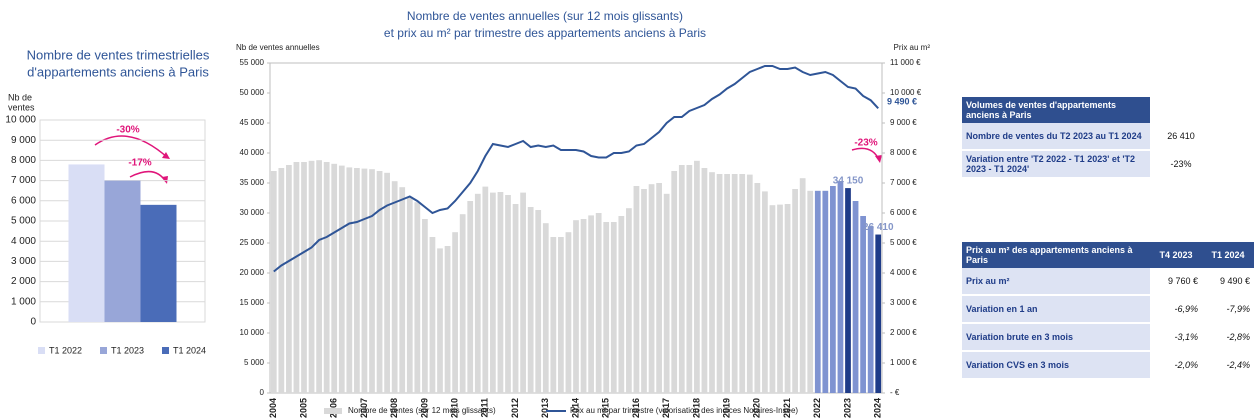  What do you see at coordinates (1176, 337) in the screenshot?
I see `cell: -3,1%` at bounding box center [1176, 337].